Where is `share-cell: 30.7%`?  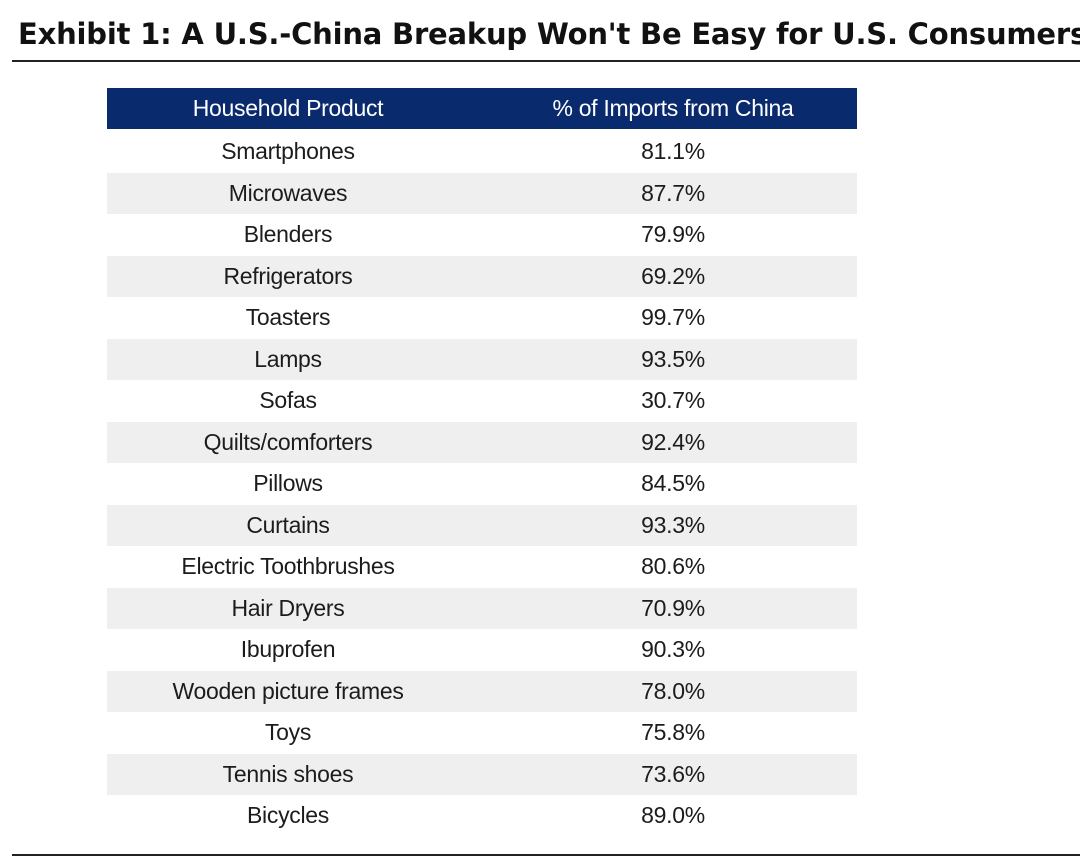
share-cell: 30.7% is located at coordinates (673, 400).